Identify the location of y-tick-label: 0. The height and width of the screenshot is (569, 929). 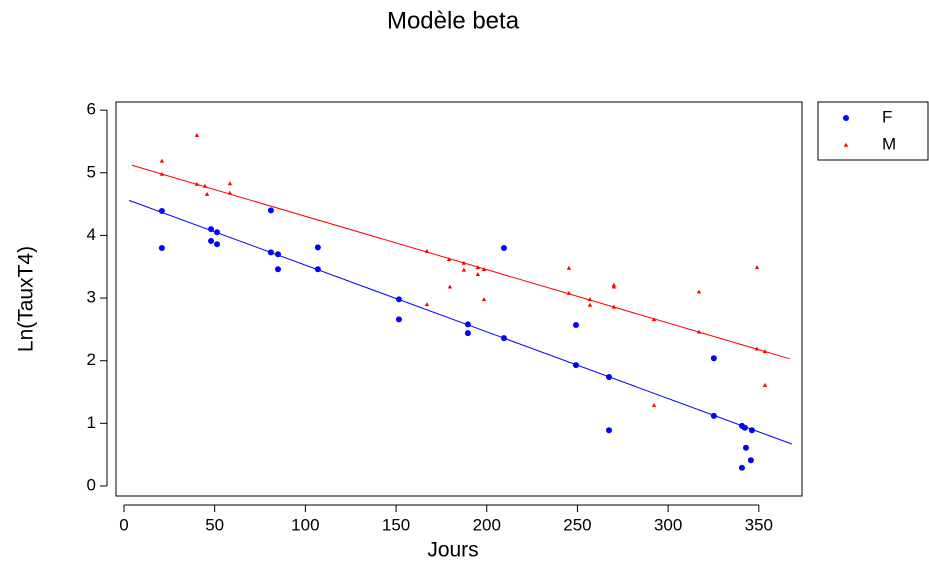
(91, 484).